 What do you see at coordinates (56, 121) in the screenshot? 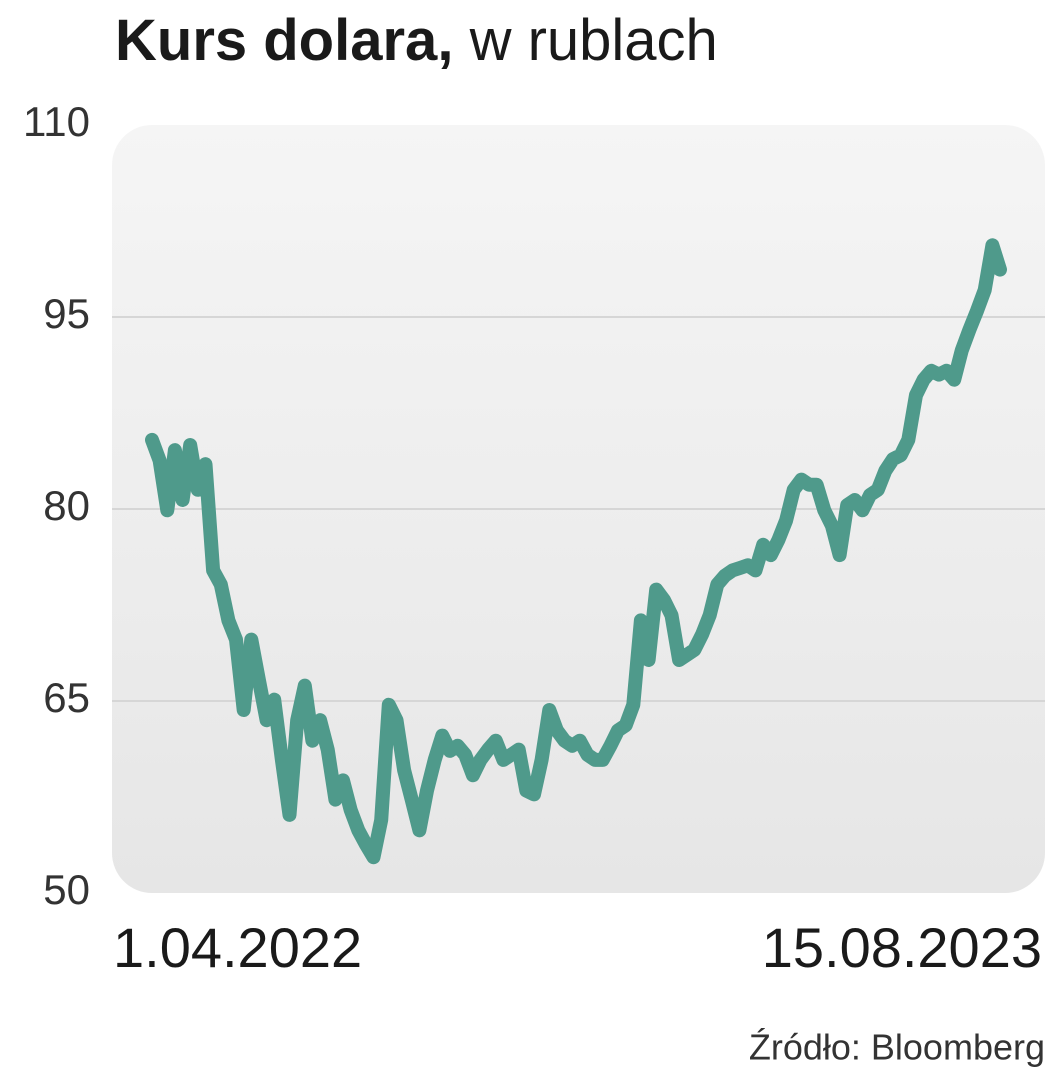
I see `y-tick-label: 110` at bounding box center [56, 121].